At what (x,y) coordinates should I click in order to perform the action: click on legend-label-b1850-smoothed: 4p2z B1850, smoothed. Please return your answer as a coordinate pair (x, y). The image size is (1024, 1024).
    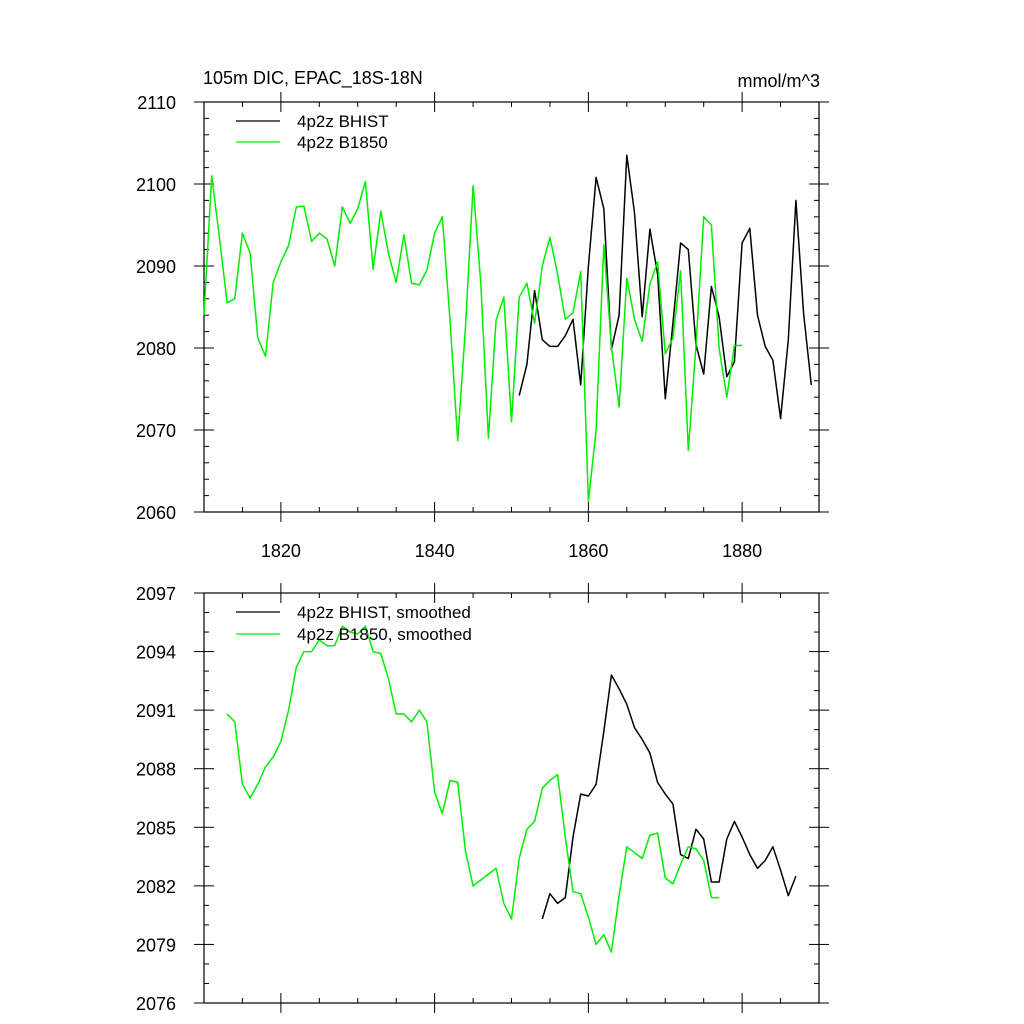
    Looking at the image, I should click on (384, 634).